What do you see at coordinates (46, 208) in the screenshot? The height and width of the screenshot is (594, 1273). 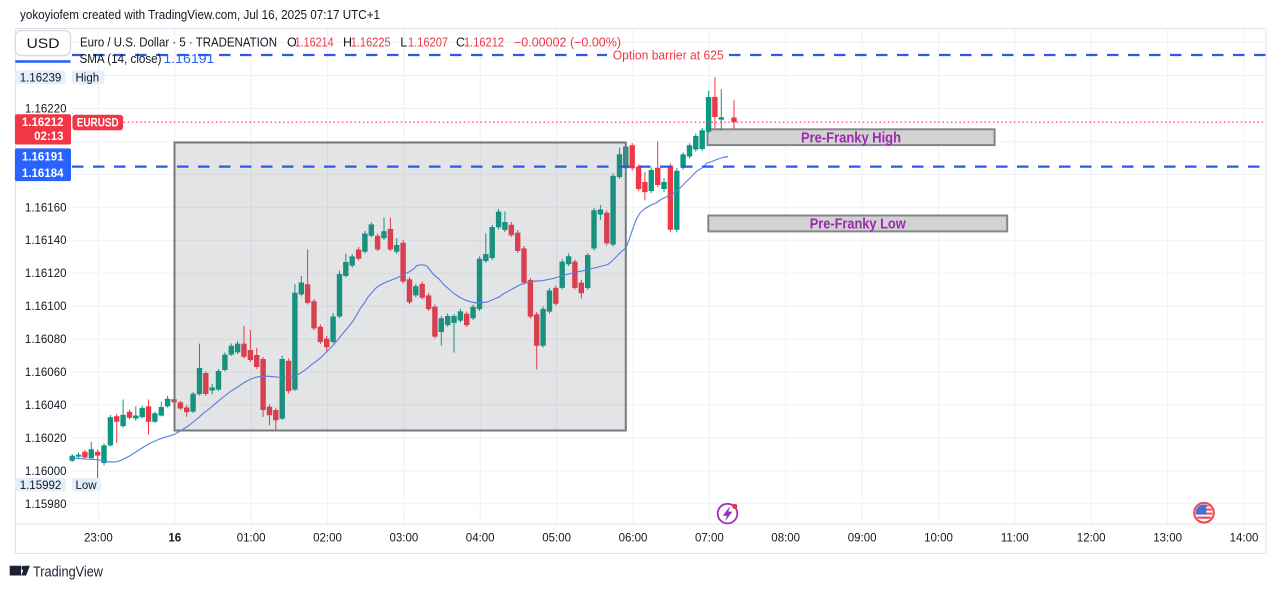 I see `svg-text: 1.16160` at bounding box center [46, 208].